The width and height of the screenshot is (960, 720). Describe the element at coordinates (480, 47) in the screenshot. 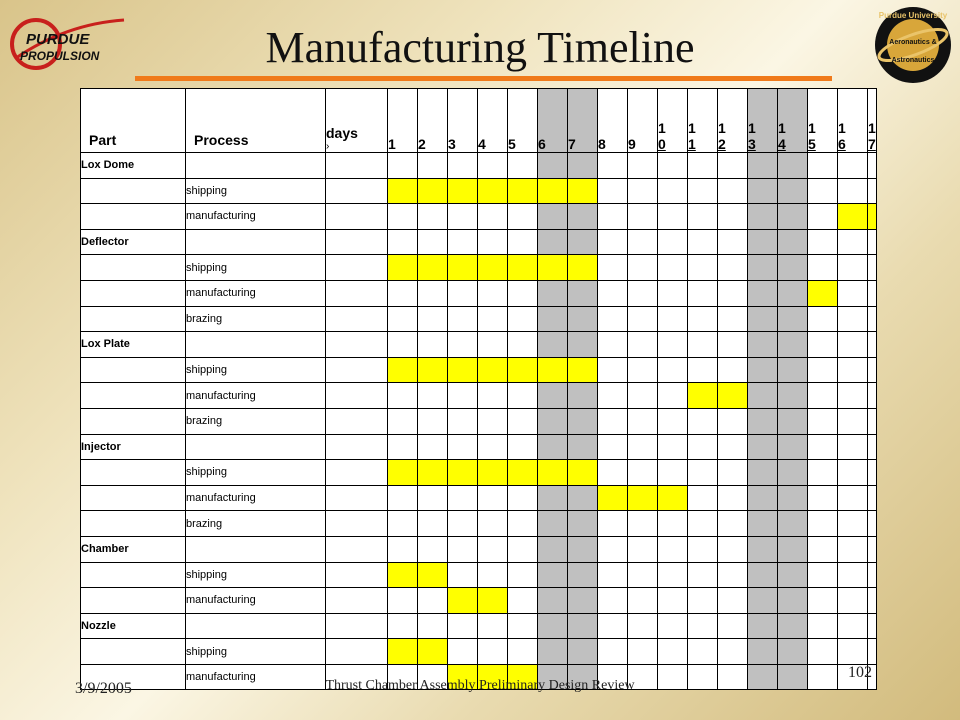

I see `slide-title: Manufacturing Timeline` at that location.